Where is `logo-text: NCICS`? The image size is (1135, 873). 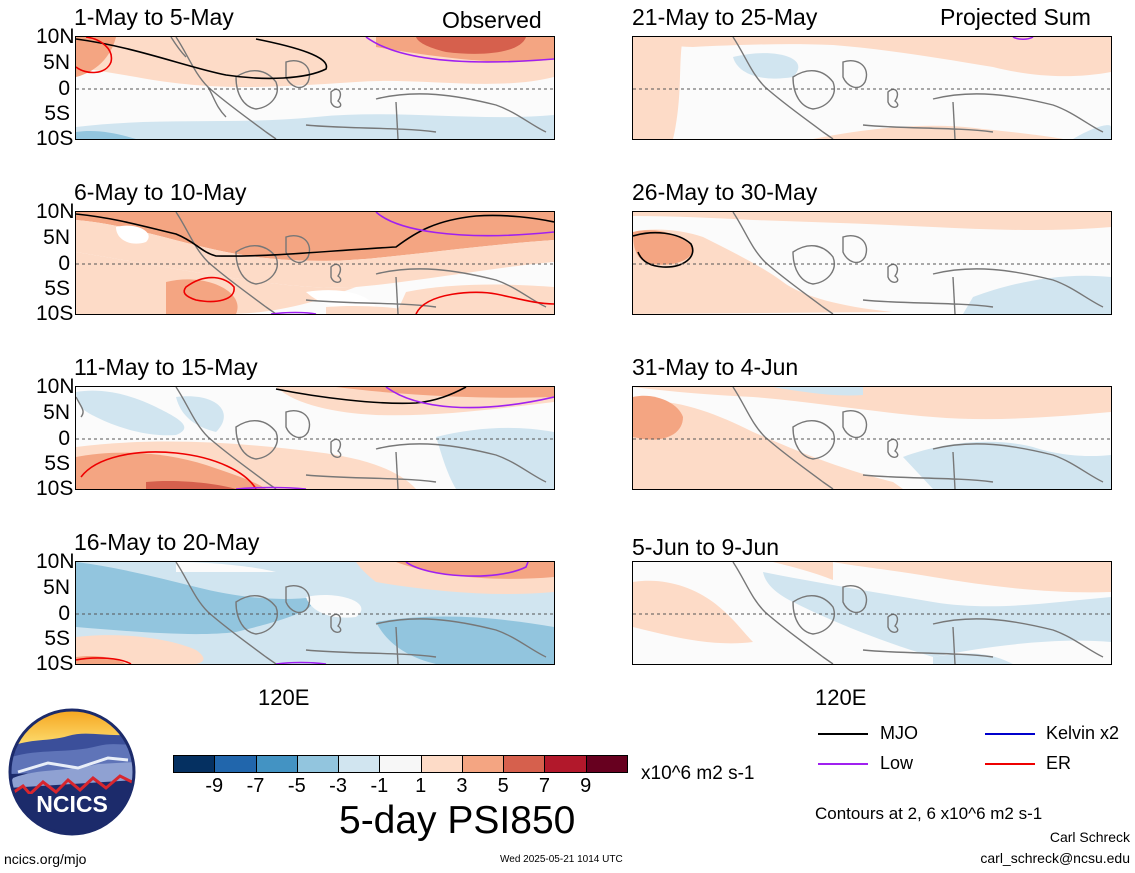 logo-text: NCICS is located at coordinates (72, 804).